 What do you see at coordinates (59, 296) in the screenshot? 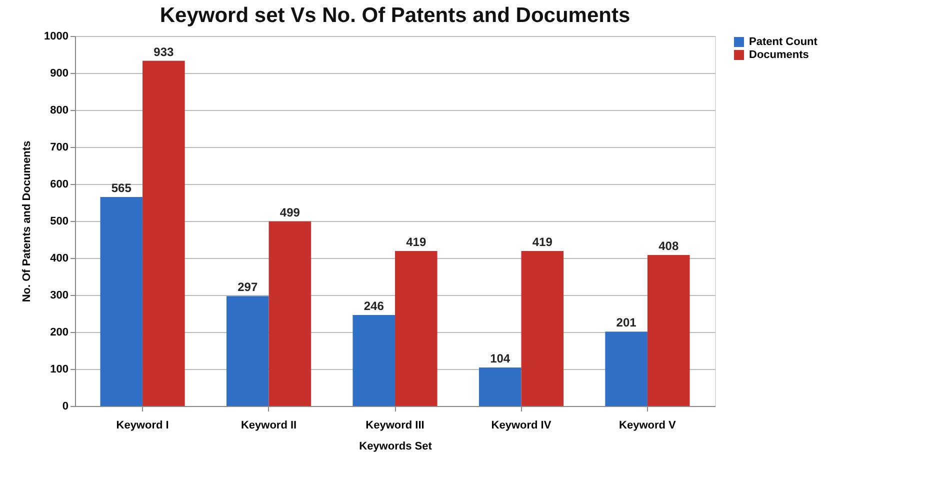
I see `y-tick-label: 300` at bounding box center [59, 296].